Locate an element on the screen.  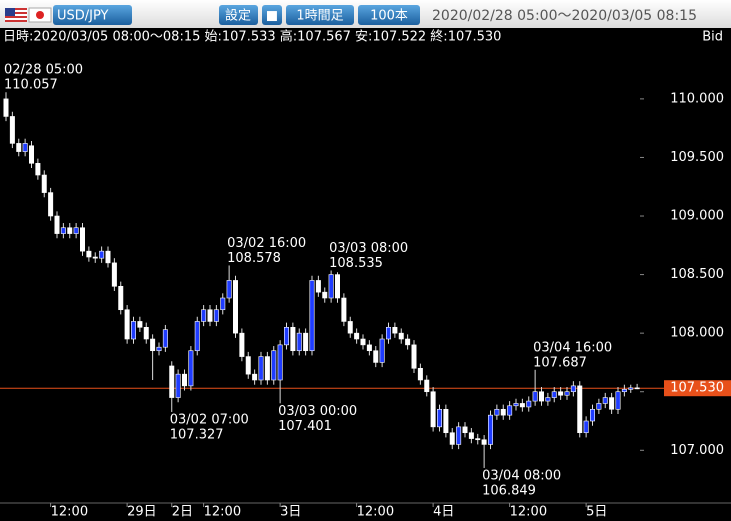
type-button is located at coordinates (272, 15).